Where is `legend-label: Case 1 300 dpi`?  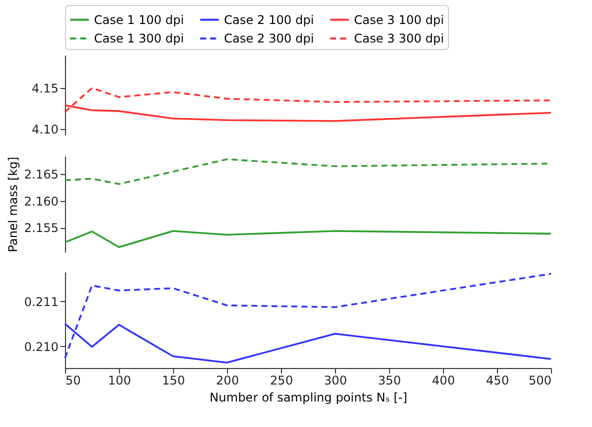
legend-label: Case 1 300 dpi is located at coordinates (139, 39).